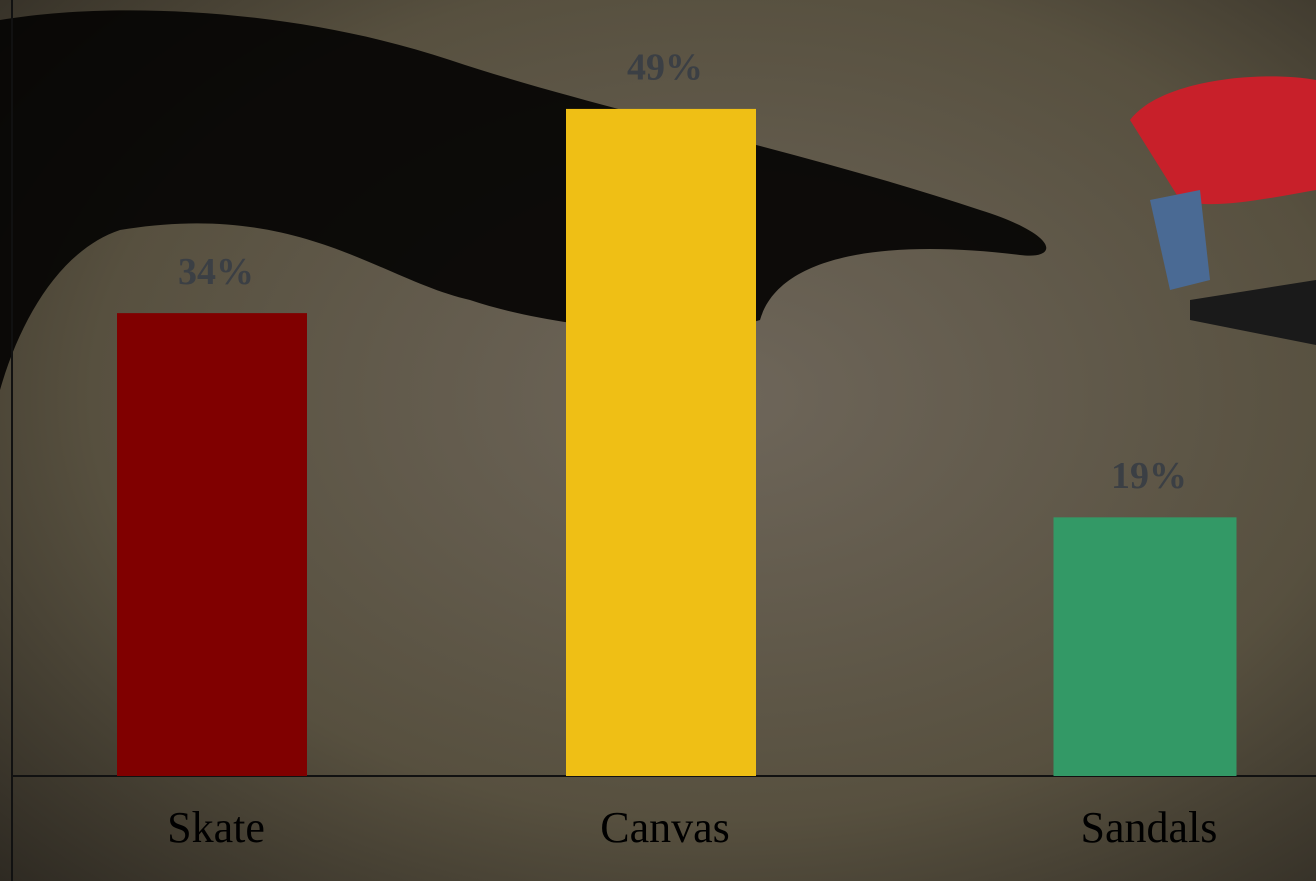  What do you see at coordinates (1149, 476) in the screenshot?
I see `value-label: 19%` at bounding box center [1149, 476].